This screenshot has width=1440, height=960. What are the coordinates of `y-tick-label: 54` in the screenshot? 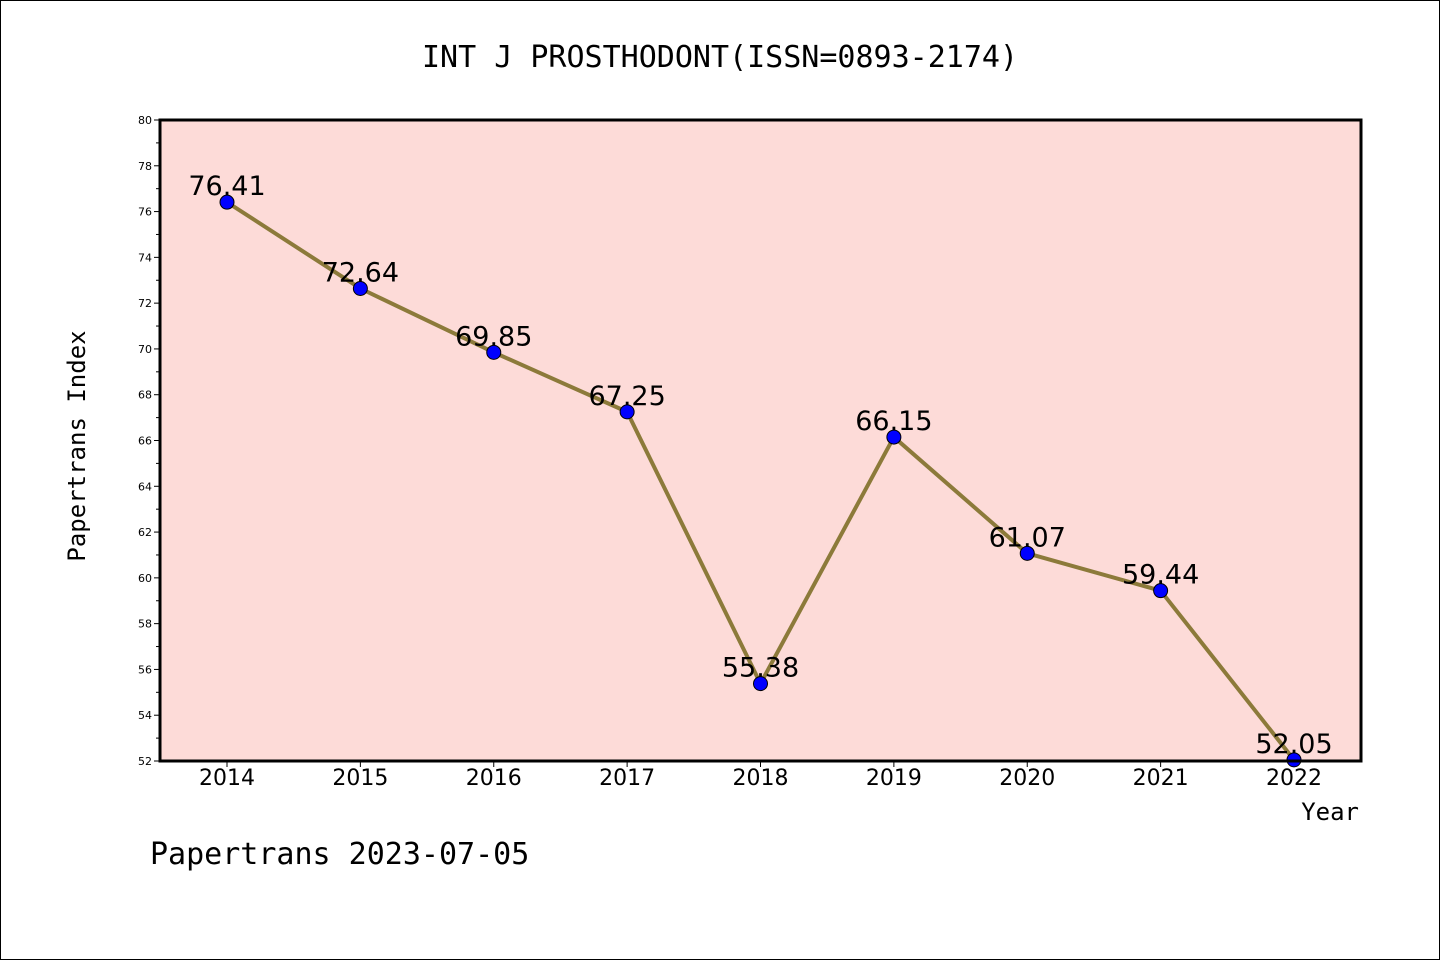 It's located at (145, 715).